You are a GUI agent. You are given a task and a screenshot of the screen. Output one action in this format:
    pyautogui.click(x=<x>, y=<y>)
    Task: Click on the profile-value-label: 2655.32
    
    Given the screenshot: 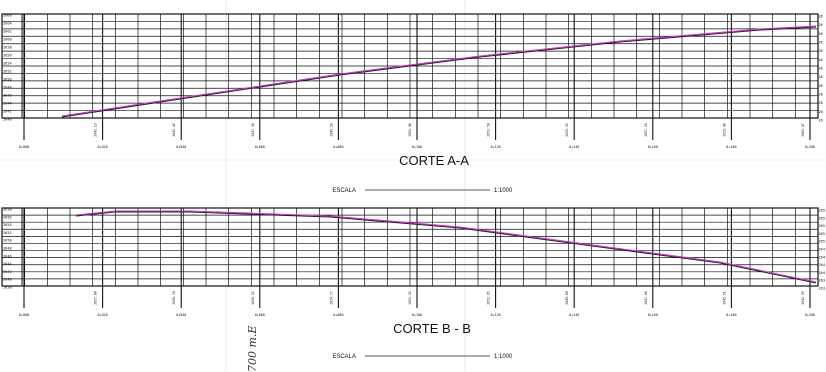 What is the action you would take?
    pyautogui.click(x=567, y=130)
    